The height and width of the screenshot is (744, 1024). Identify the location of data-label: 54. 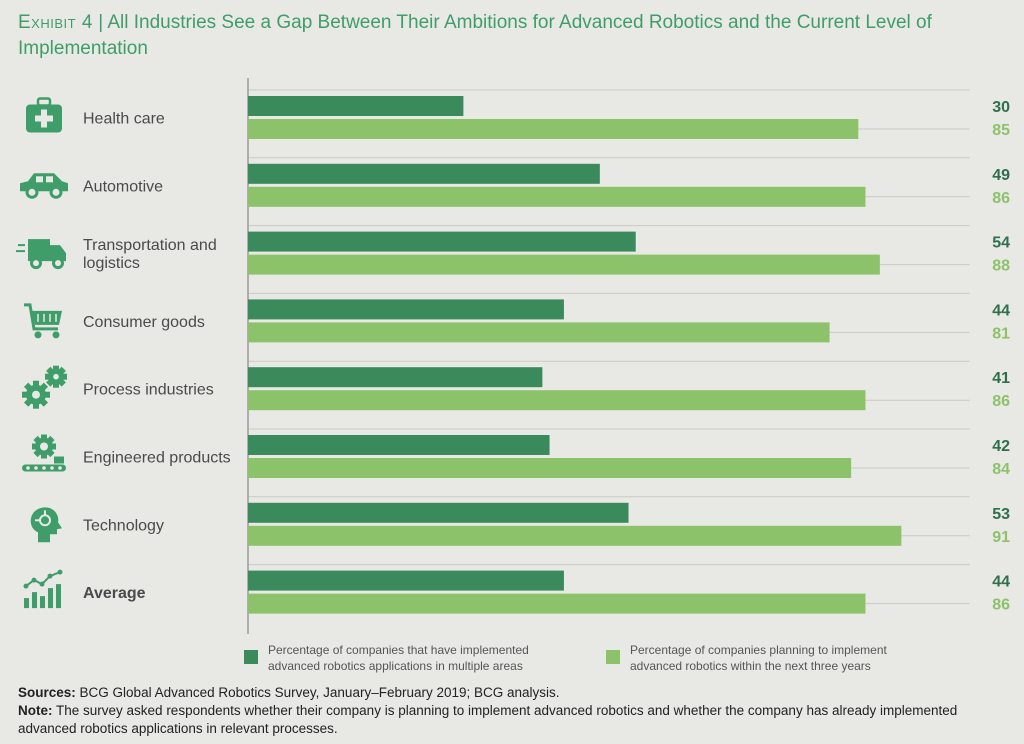
(1001, 243).